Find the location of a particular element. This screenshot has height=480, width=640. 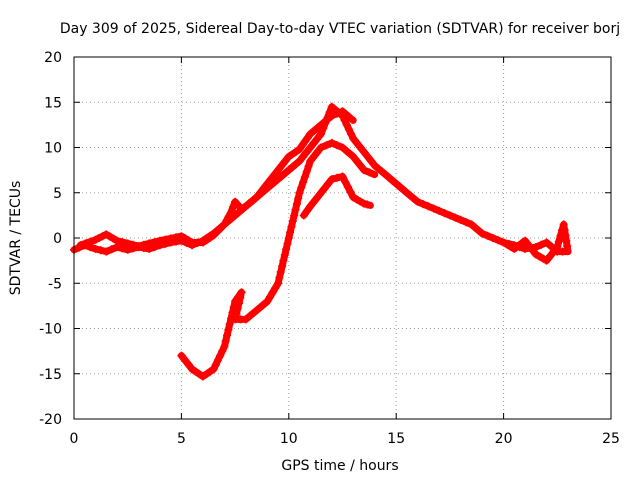

y-tick-label: 20 is located at coordinates (53, 58).